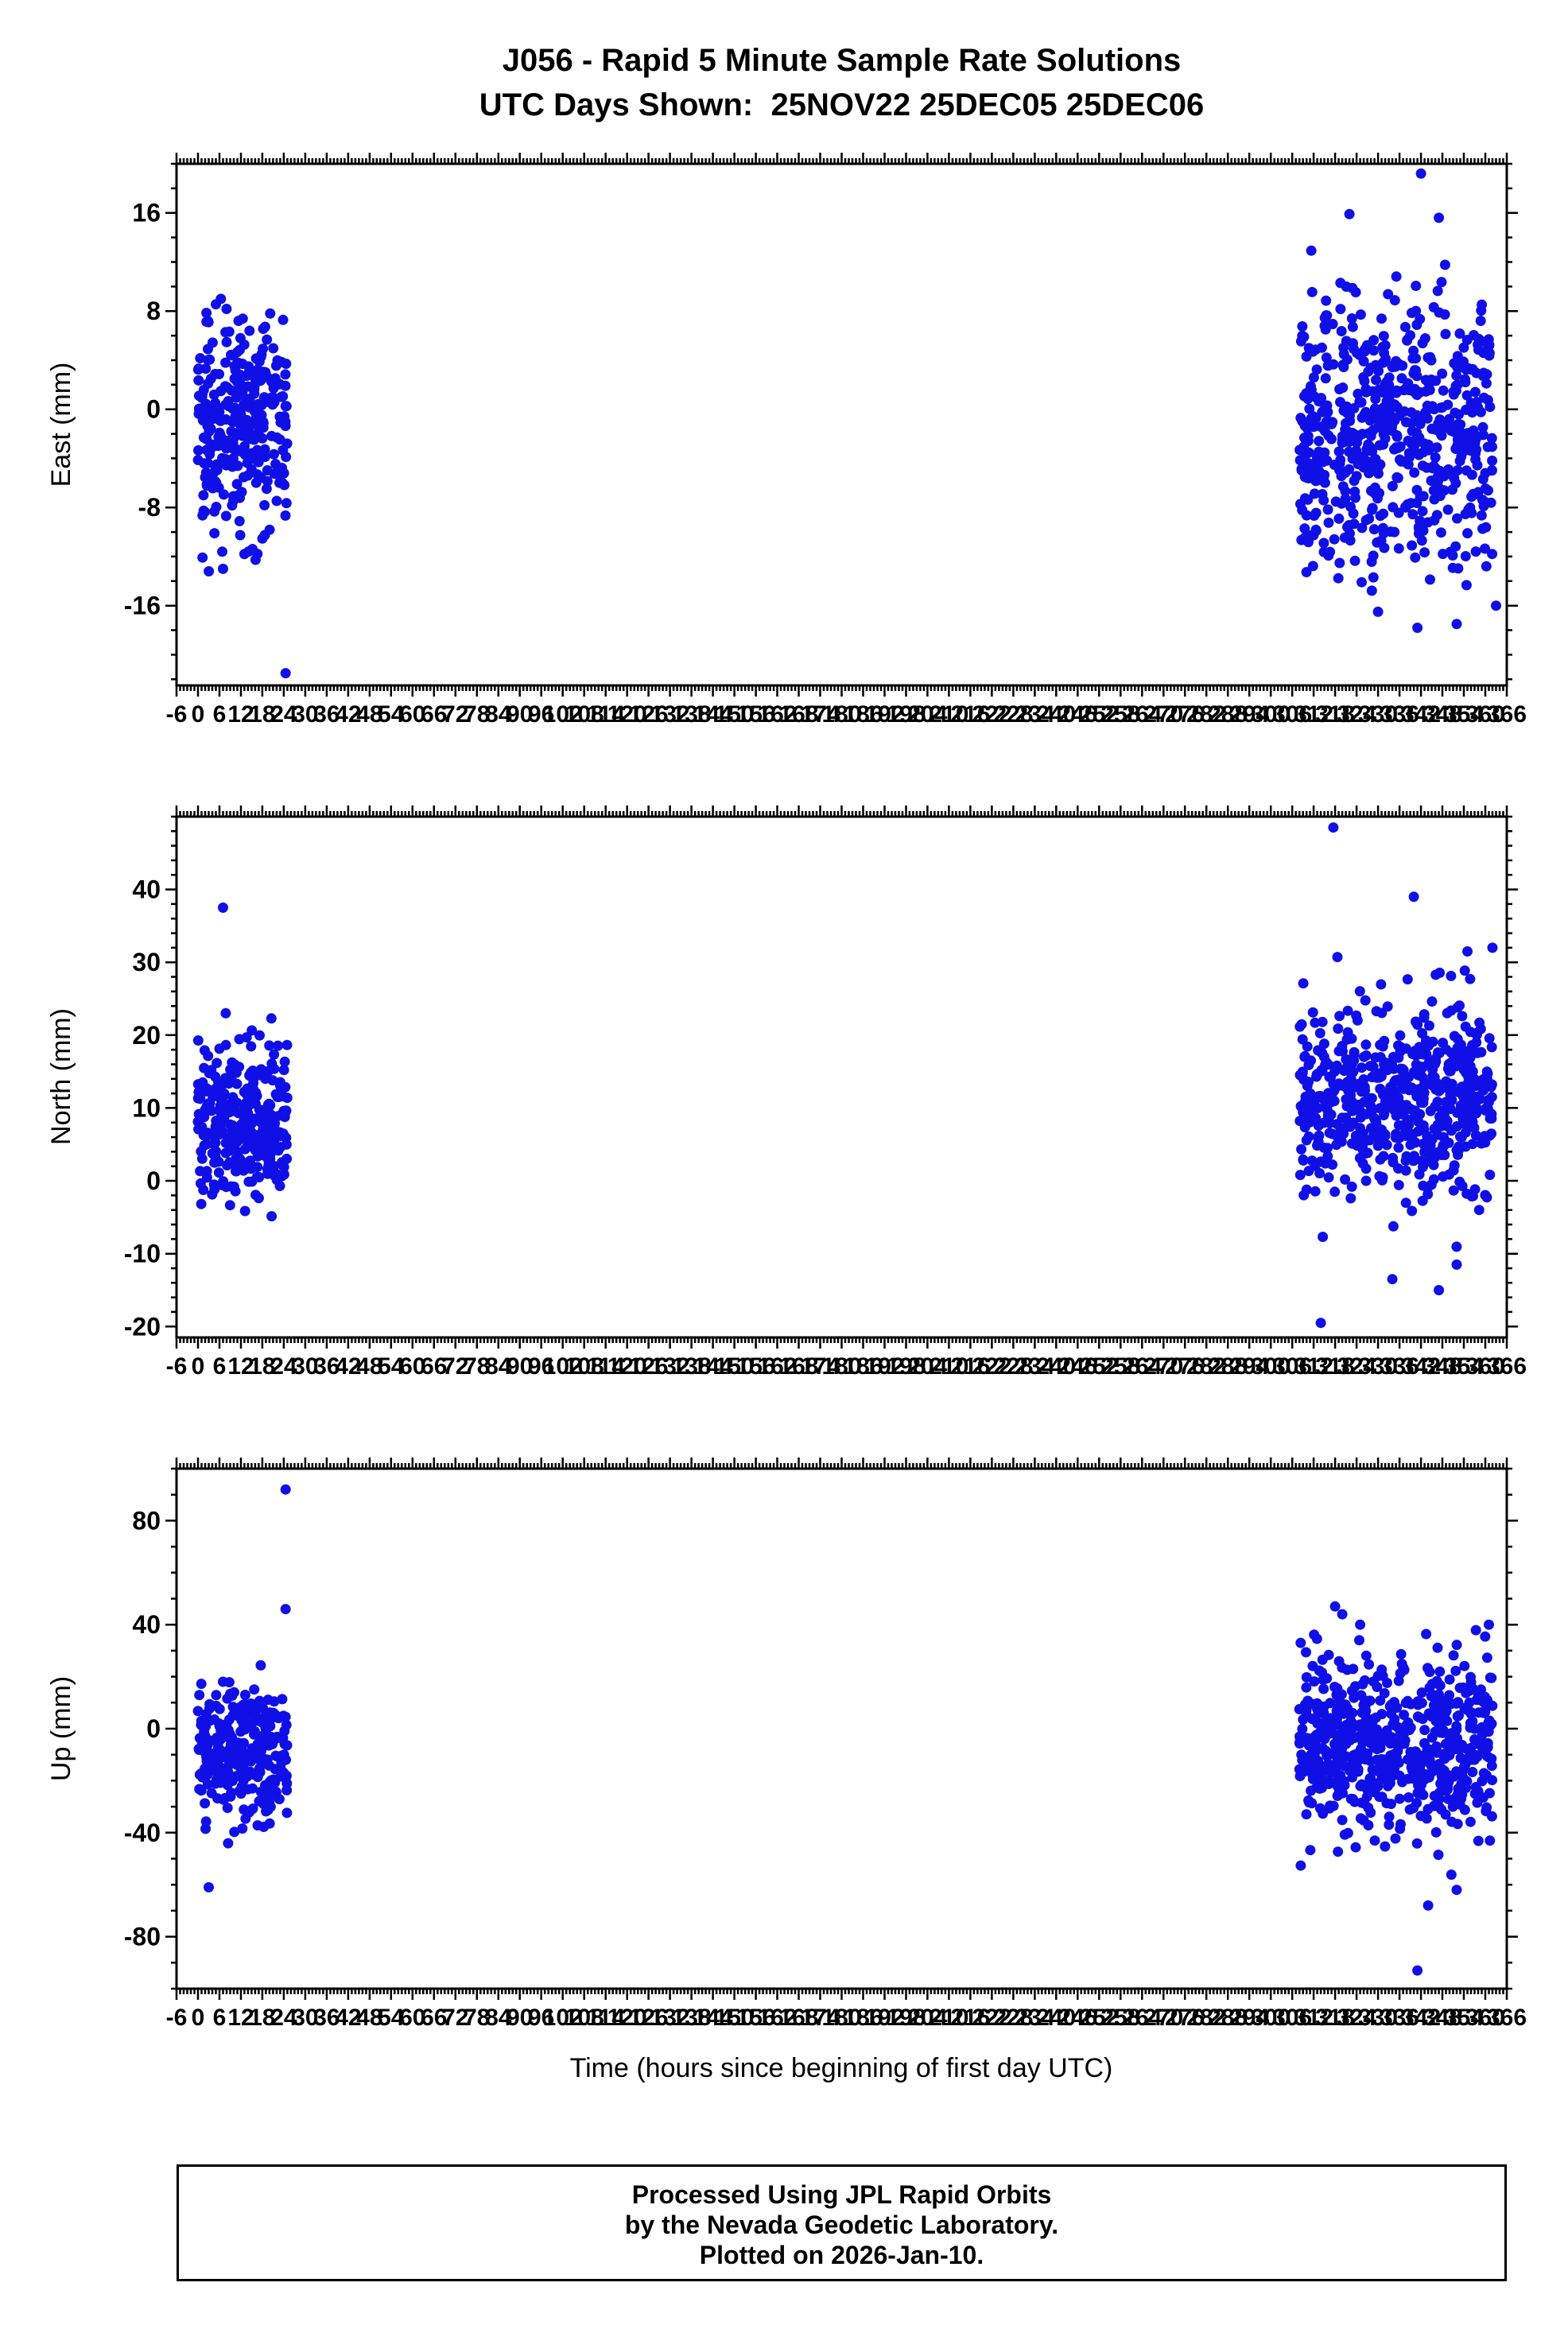  What do you see at coordinates (713, 714) in the screenshot?
I see `x-tick-label: 144` at bounding box center [713, 714].